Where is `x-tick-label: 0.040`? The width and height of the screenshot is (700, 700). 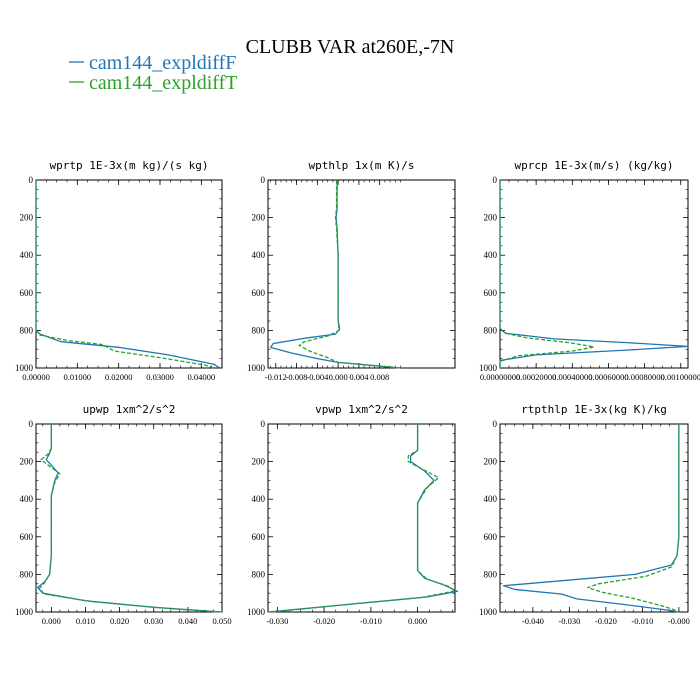 x-tick-label: 0.040 is located at coordinates (187, 621).